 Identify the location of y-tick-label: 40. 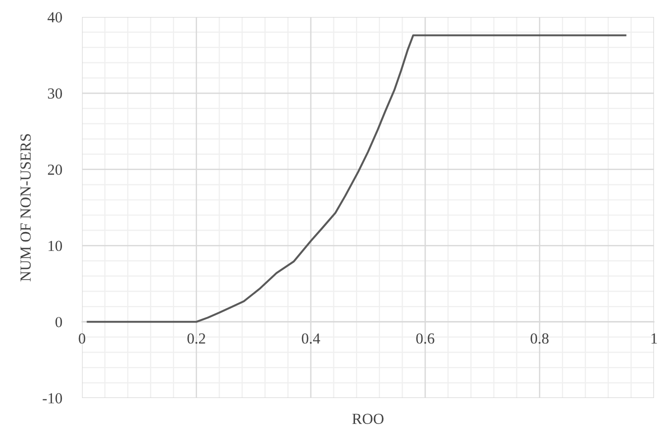
(55, 17).